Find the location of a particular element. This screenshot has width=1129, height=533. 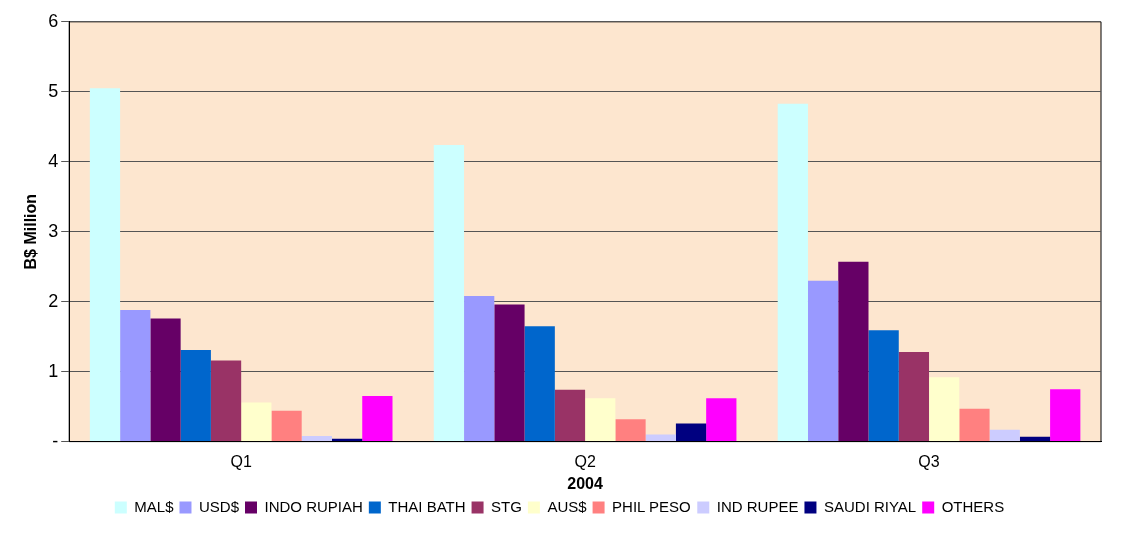

x-tick-label: Q3 is located at coordinates (929, 461).